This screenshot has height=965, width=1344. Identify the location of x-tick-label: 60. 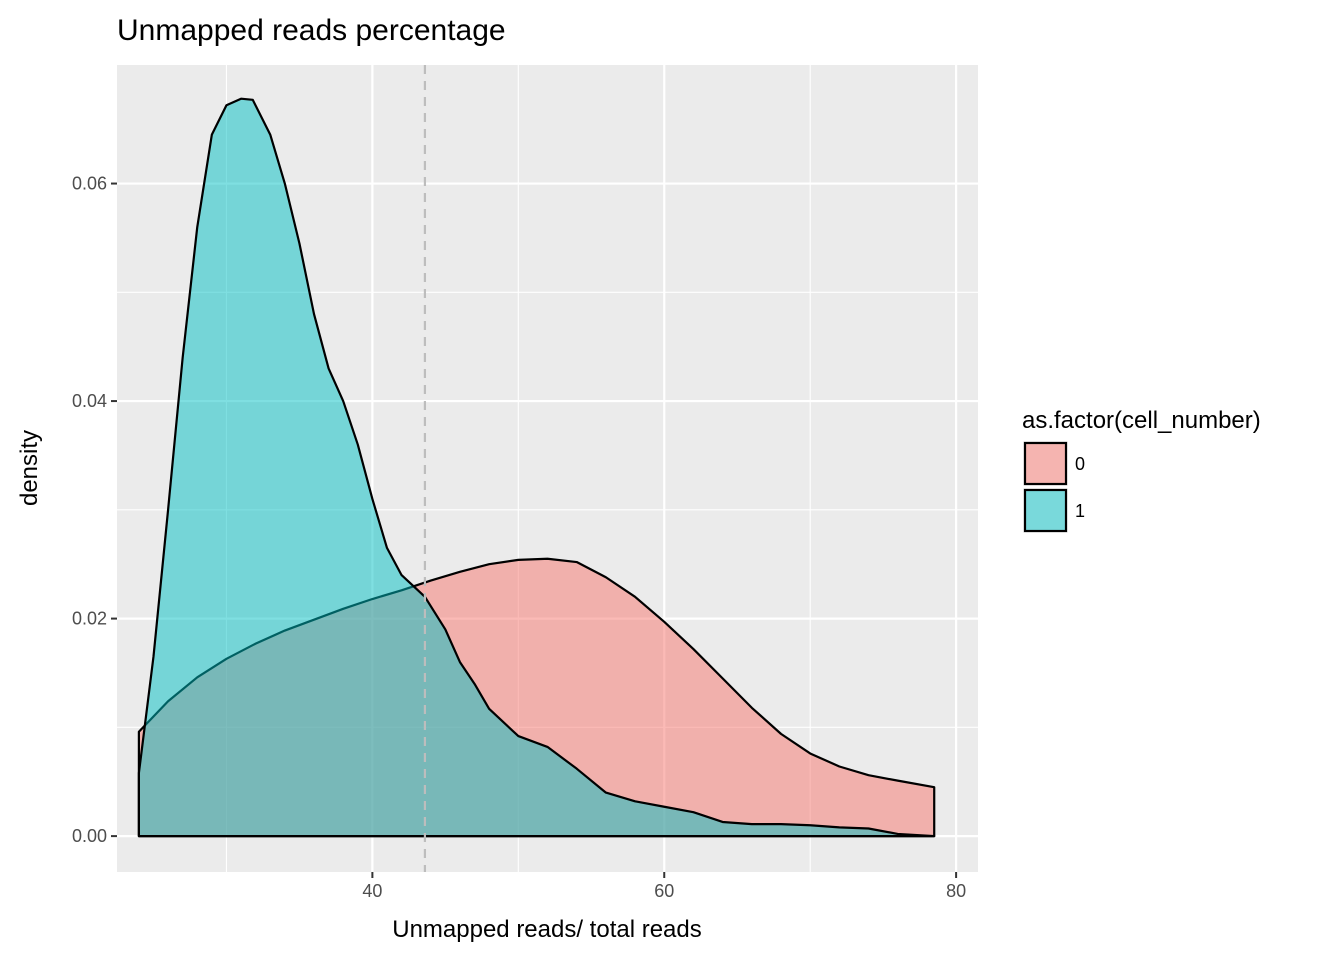
(664, 891).